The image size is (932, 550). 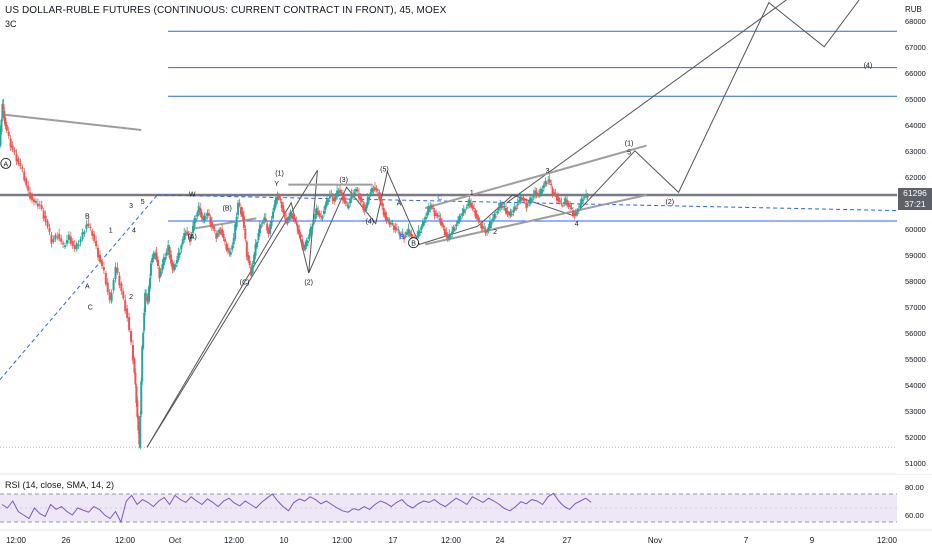 I want to click on wave-label: A, so click(x=399, y=203).